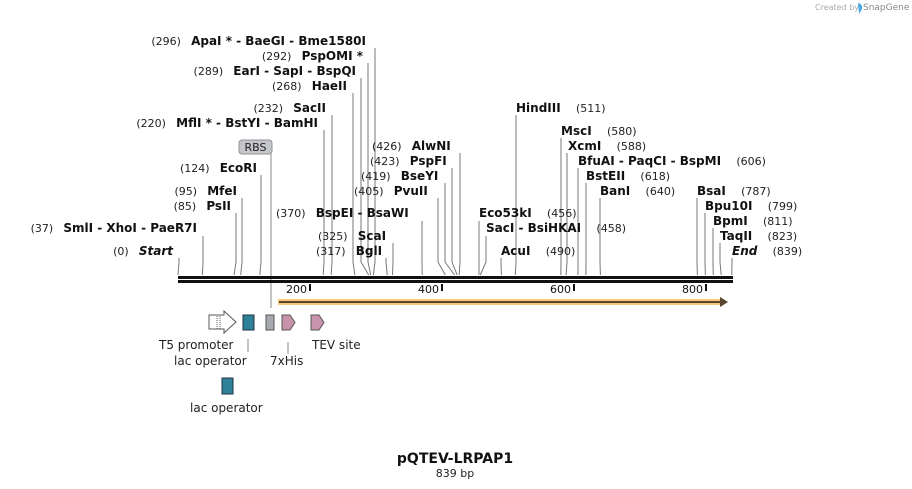 The height and width of the screenshot is (489, 912). What do you see at coordinates (533, 228) in the screenshot?
I see `site-enzyme-names: SacI - BsiHKAI` at bounding box center [533, 228].